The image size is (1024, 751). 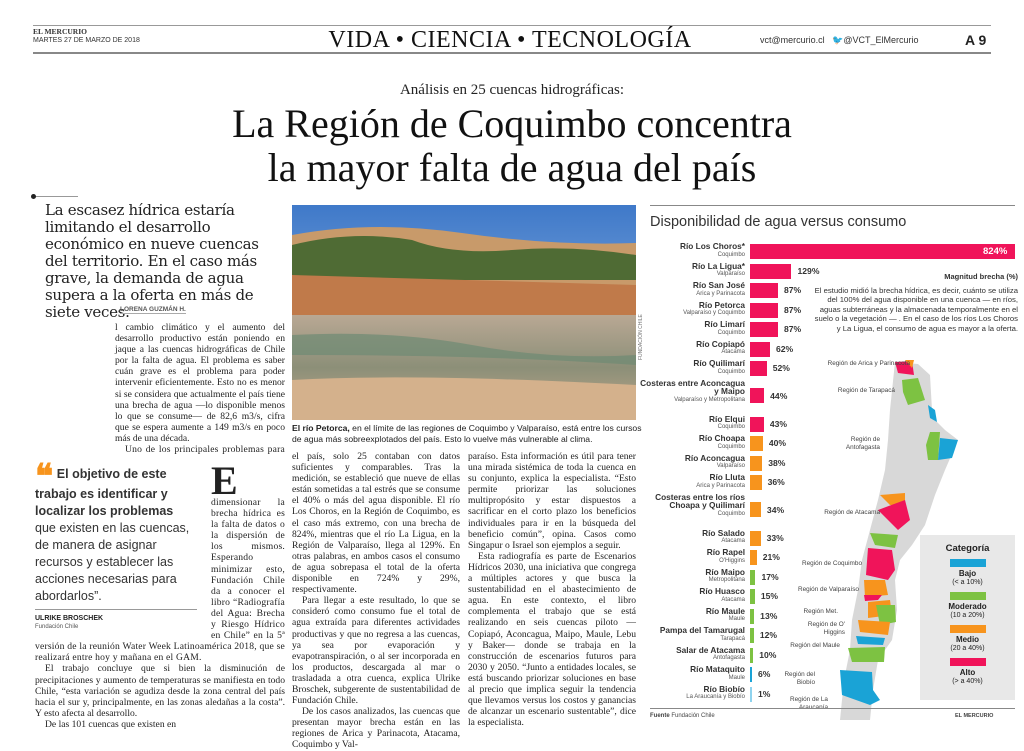 What do you see at coordinates (830, 349) in the screenshot?
I see `bar-row: Río Copiapó Atacama 62%` at bounding box center [830, 349].